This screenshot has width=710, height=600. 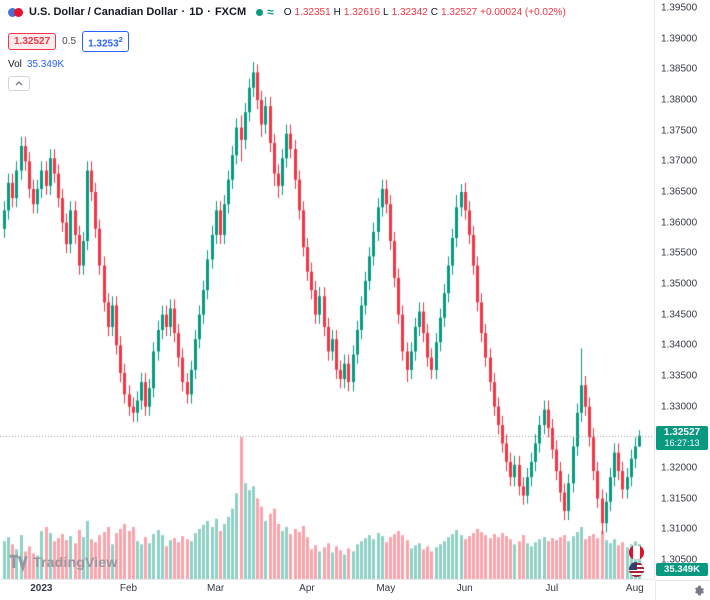 What do you see at coordinates (682, 432) in the screenshot?
I see `current-price-value: 1.32527` at bounding box center [682, 432].